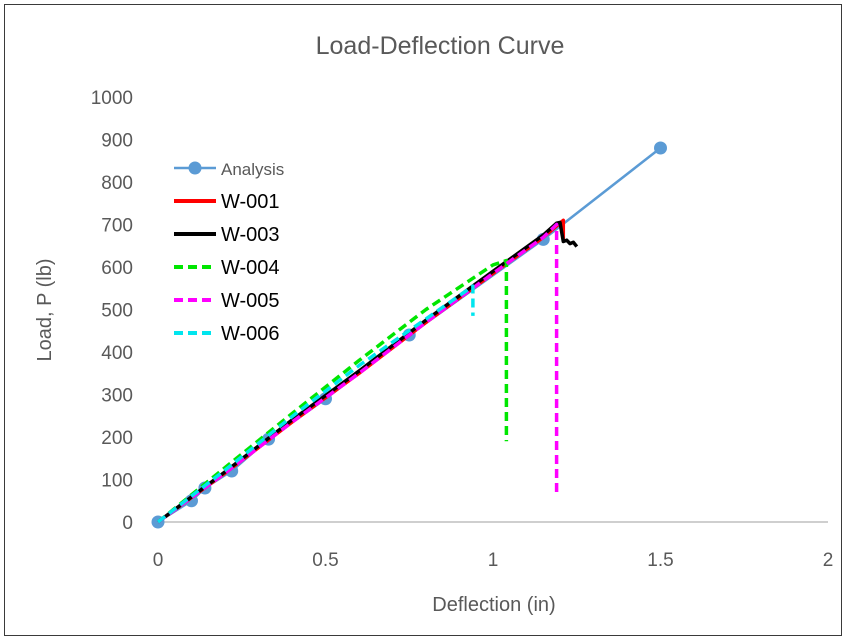 The image size is (848, 641). Describe the element at coordinates (440, 46) in the screenshot. I see `chart-title: Load-Deflection Curve` at that location.